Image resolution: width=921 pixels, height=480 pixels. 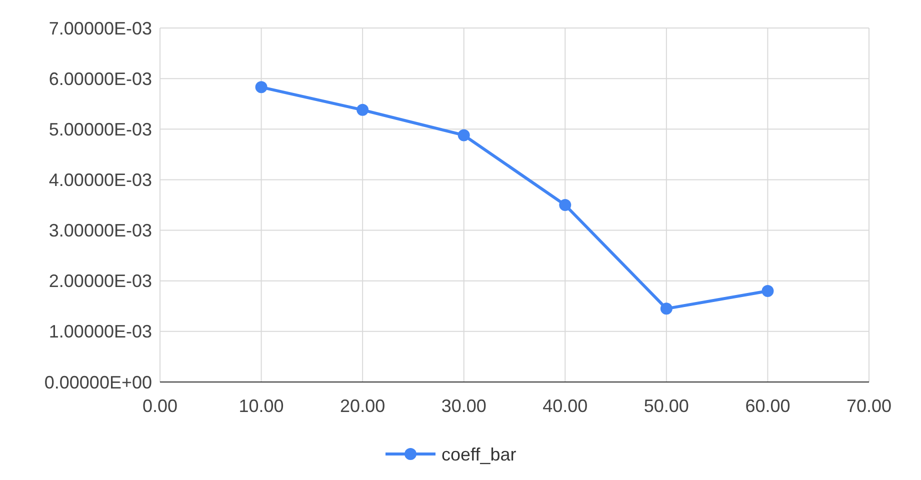 What do you see at coordinates (463, 406) in the screenshot?
I see `x-tick-label: 30.00` at bounding box center [463, 406].